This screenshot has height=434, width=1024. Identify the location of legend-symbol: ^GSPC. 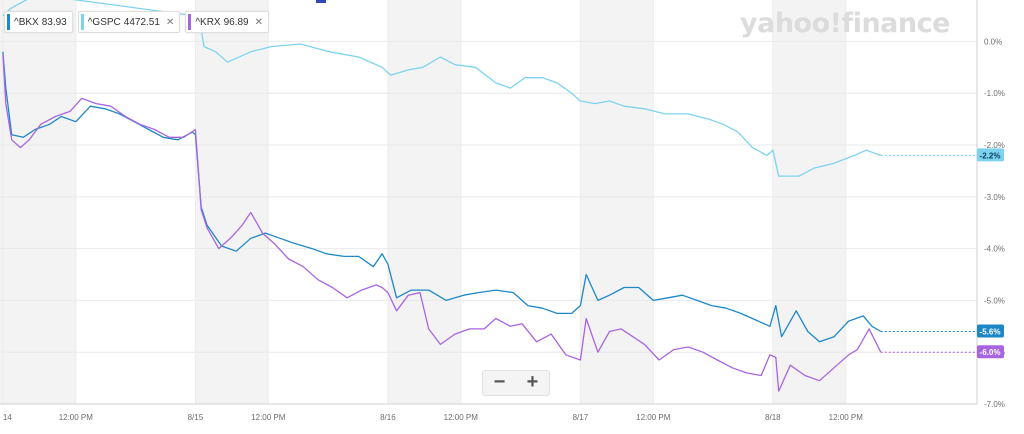
(104, 22).